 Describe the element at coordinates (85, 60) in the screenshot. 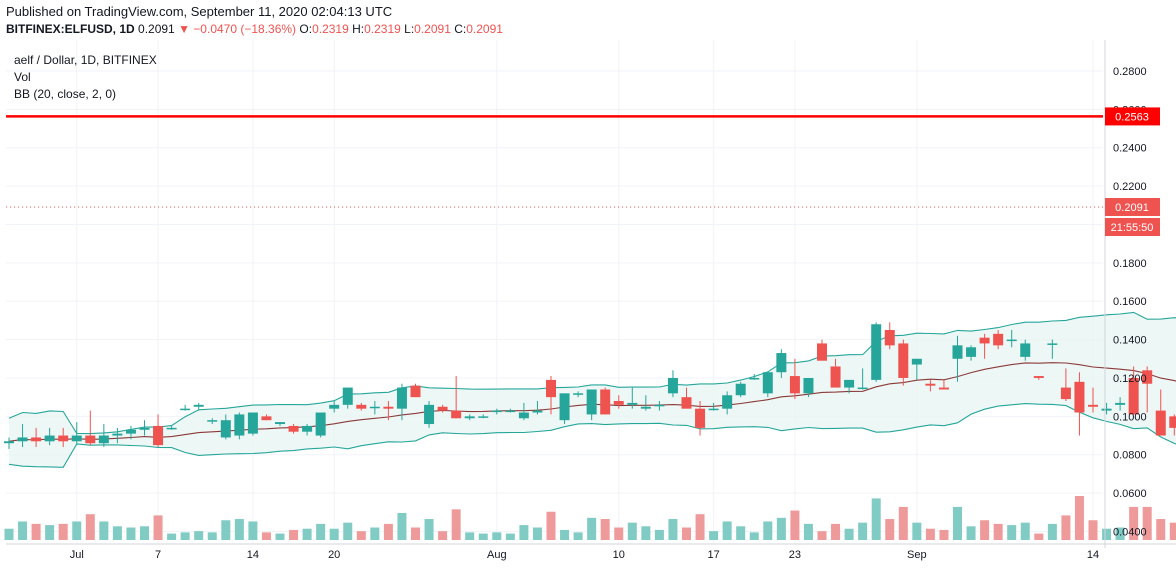

I see `chart-title: aelf / Dollar, 1D, BITFINEX` at that location.